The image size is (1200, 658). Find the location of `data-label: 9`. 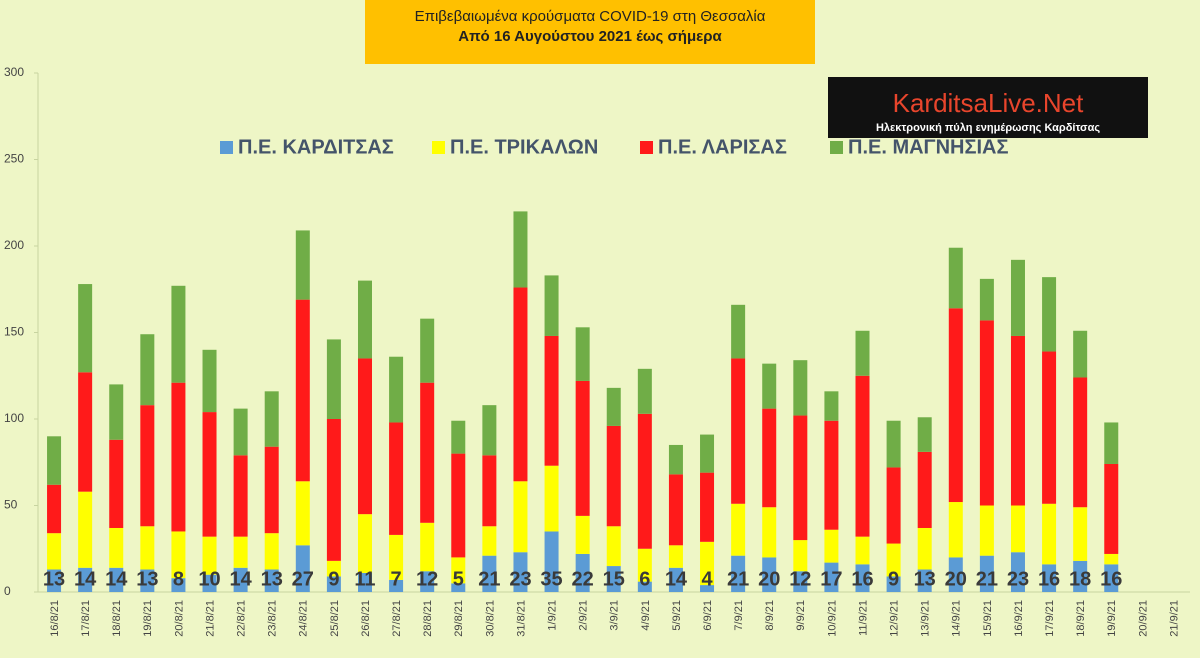

data-label: 9 is located at coordinates (893, 579).